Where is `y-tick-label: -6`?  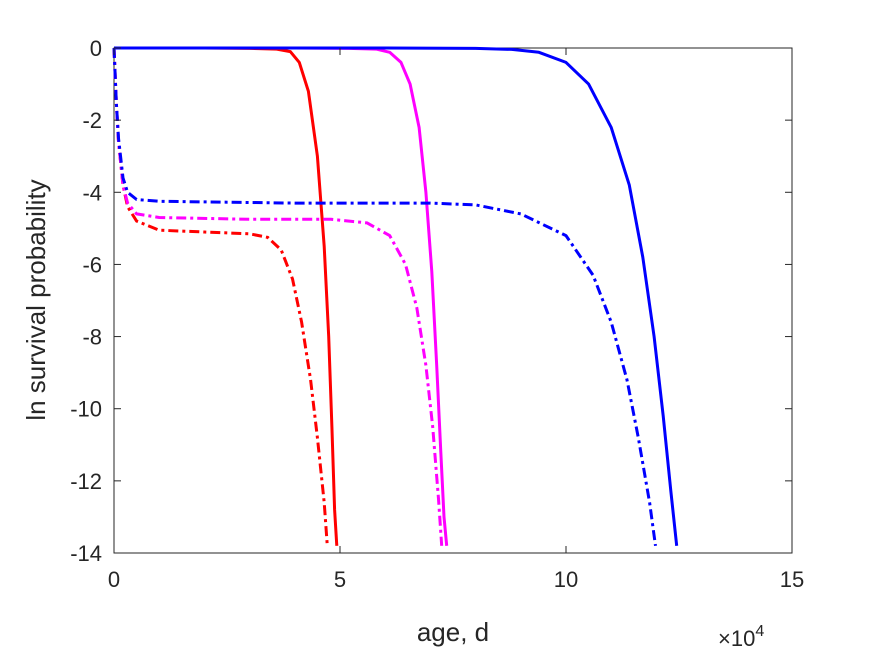 y-tick-label: -6 is located at coordinates (92, 264).